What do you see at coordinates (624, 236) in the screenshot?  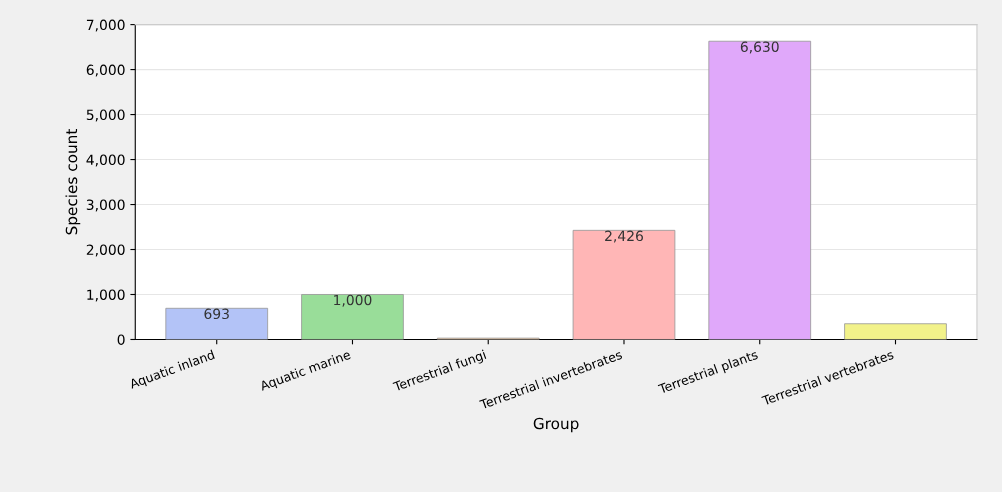 I see `data-label: 2,426` at bounding box center [624, 236].